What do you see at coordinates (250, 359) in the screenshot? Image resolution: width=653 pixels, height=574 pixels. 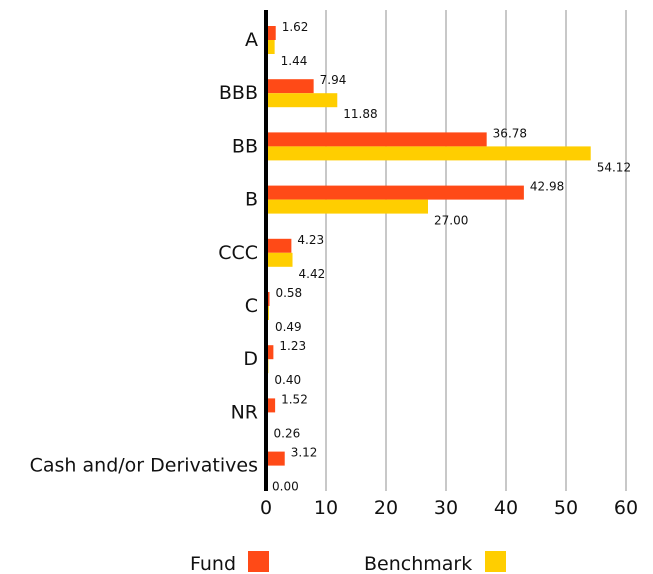 I see `category-label: D` at bounding box center [250, 359].